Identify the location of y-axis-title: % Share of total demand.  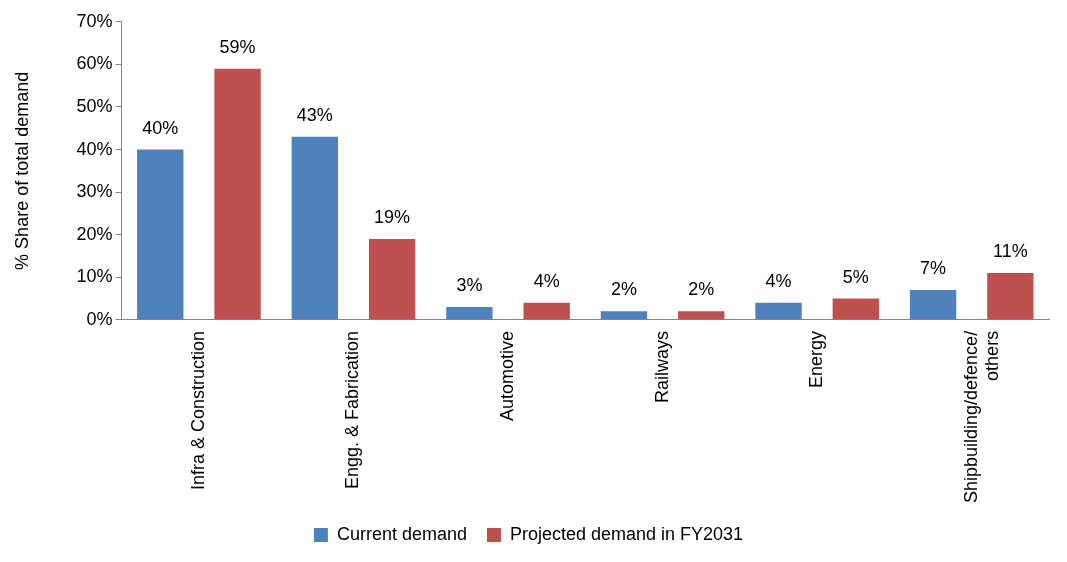
(21, 170).